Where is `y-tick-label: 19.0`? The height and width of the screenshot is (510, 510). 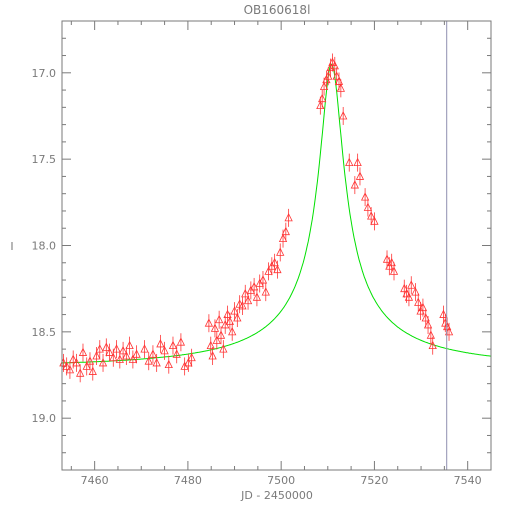
y-tick-label: 19.0 is located at coordinates (44, 418).